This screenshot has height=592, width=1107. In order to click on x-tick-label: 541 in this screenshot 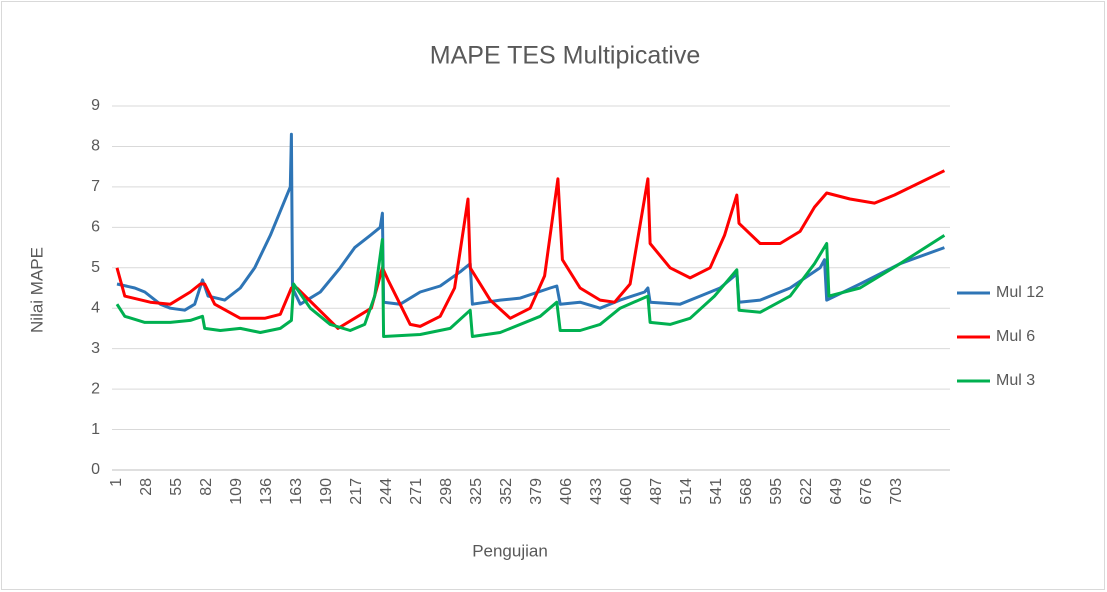, I will do `click(716, 491)`.